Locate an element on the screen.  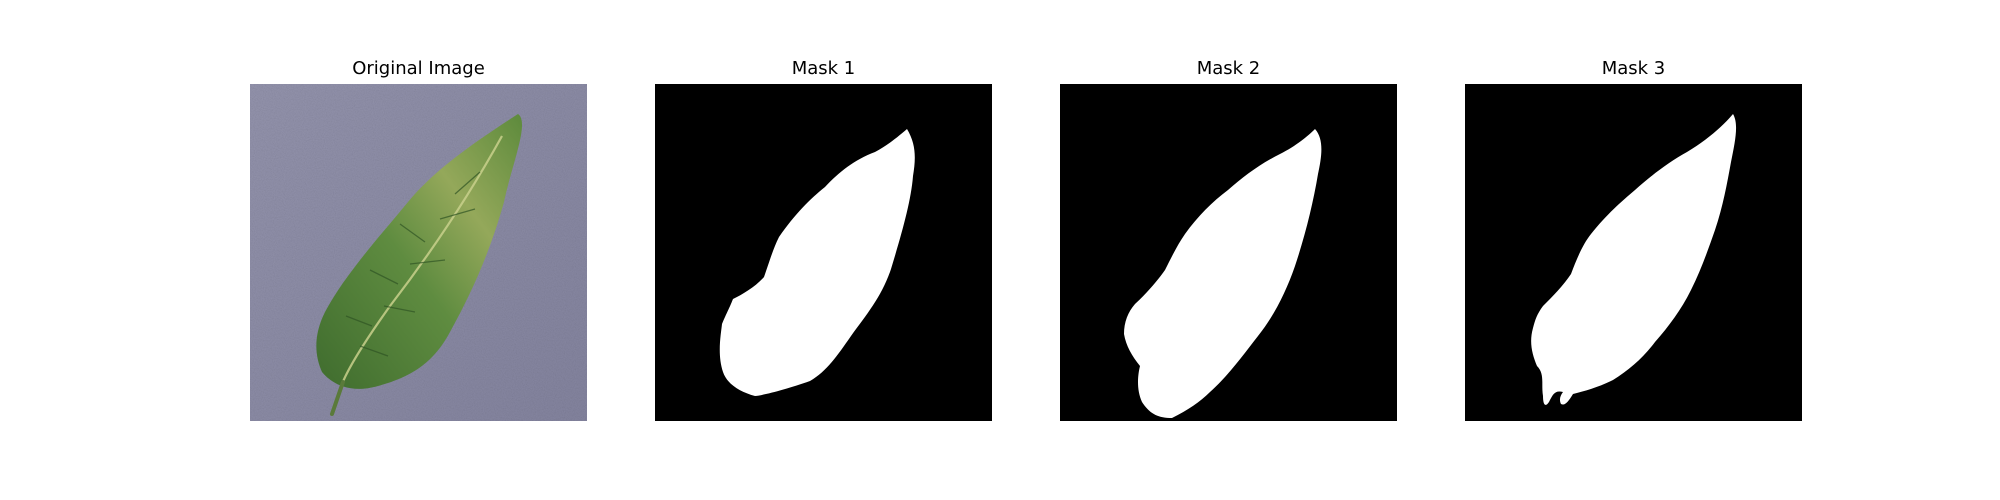
mask-1-panel is located at coordinates (823, 252).